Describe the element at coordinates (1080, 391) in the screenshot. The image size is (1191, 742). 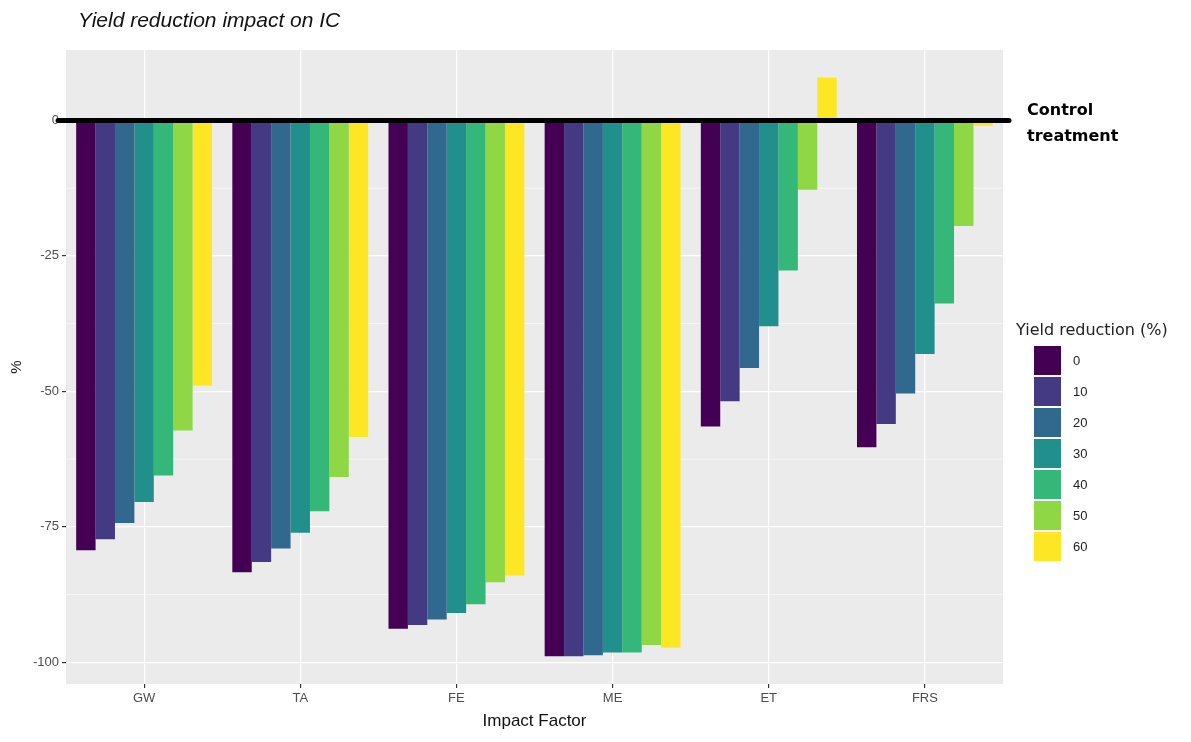
I see `legend-label: 10` at that location.